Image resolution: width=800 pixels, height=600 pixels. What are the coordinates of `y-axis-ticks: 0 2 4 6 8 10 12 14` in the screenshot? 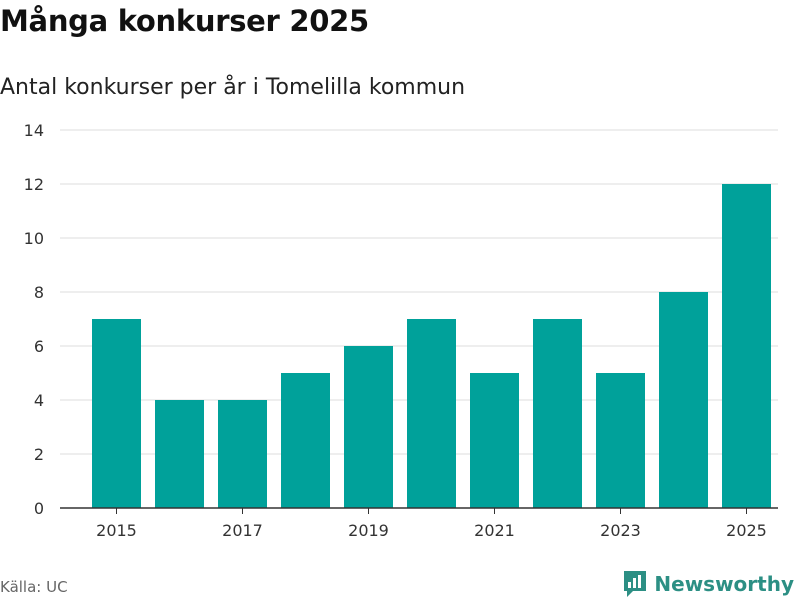 It's located at (34, 319).